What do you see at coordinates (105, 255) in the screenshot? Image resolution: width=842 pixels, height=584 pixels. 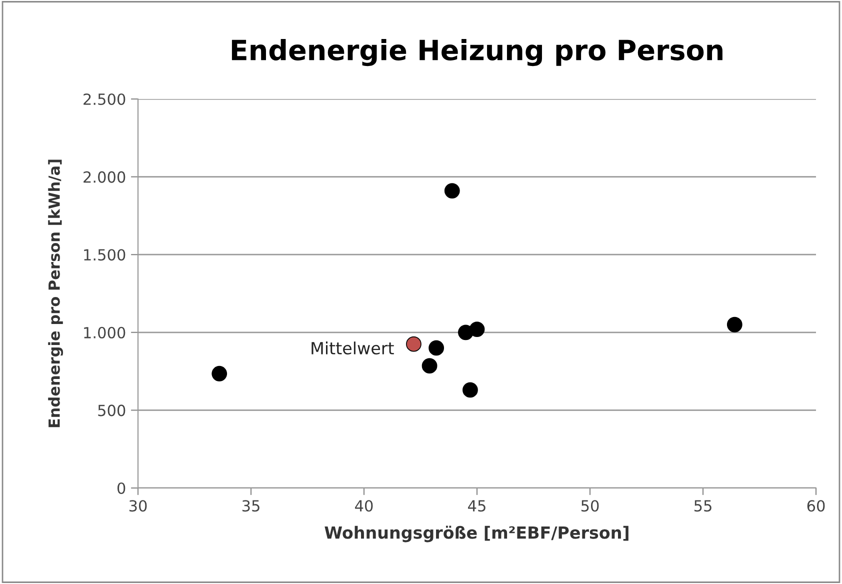 I see `y-tick-label: 1.500` at bounding box center [105, 255].